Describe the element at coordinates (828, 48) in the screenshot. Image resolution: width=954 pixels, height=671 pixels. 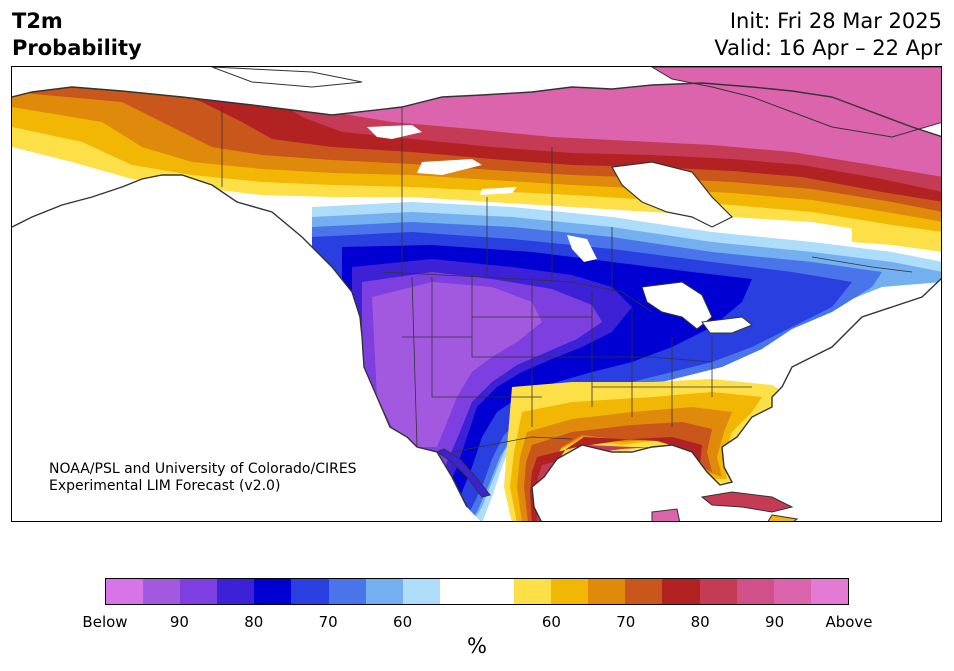
I see `valid-range: Valid: 16 Apr – 22 Apr` at that location.